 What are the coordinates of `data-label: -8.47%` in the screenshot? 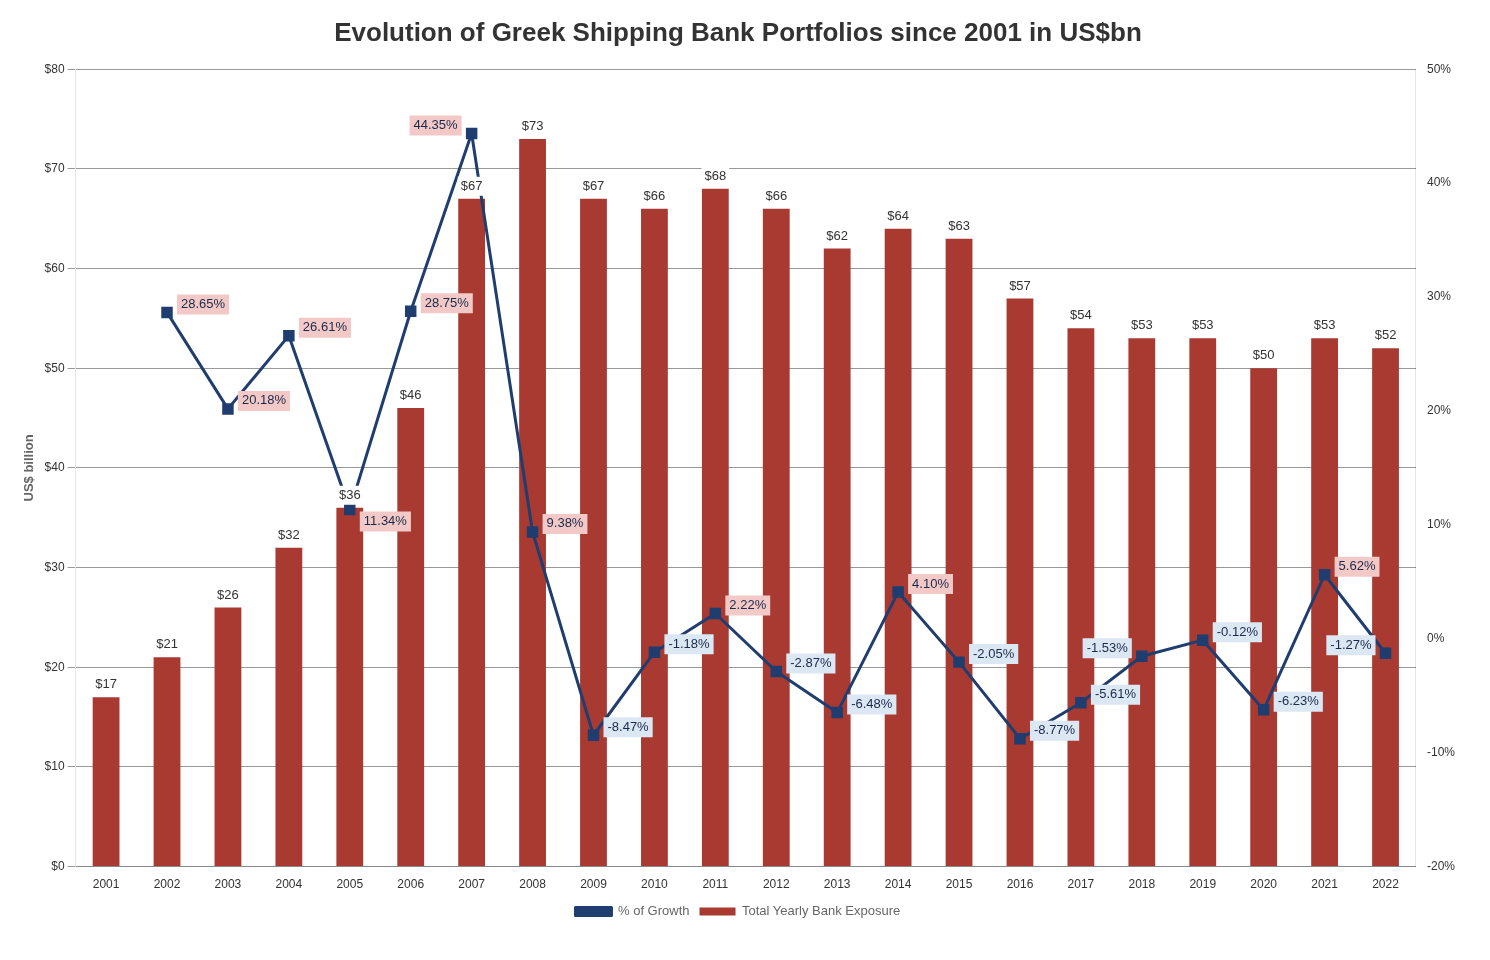 It's located at (628, 726).